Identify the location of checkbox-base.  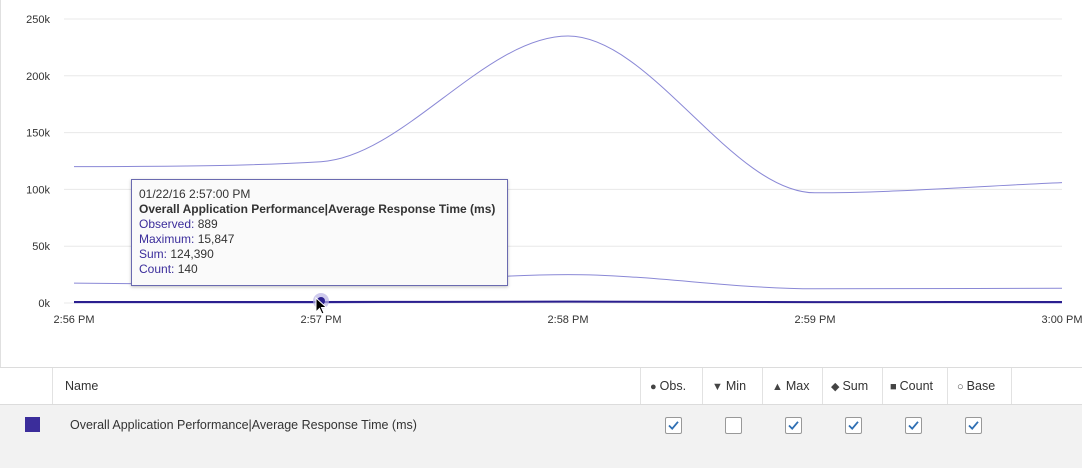
(973, 425).